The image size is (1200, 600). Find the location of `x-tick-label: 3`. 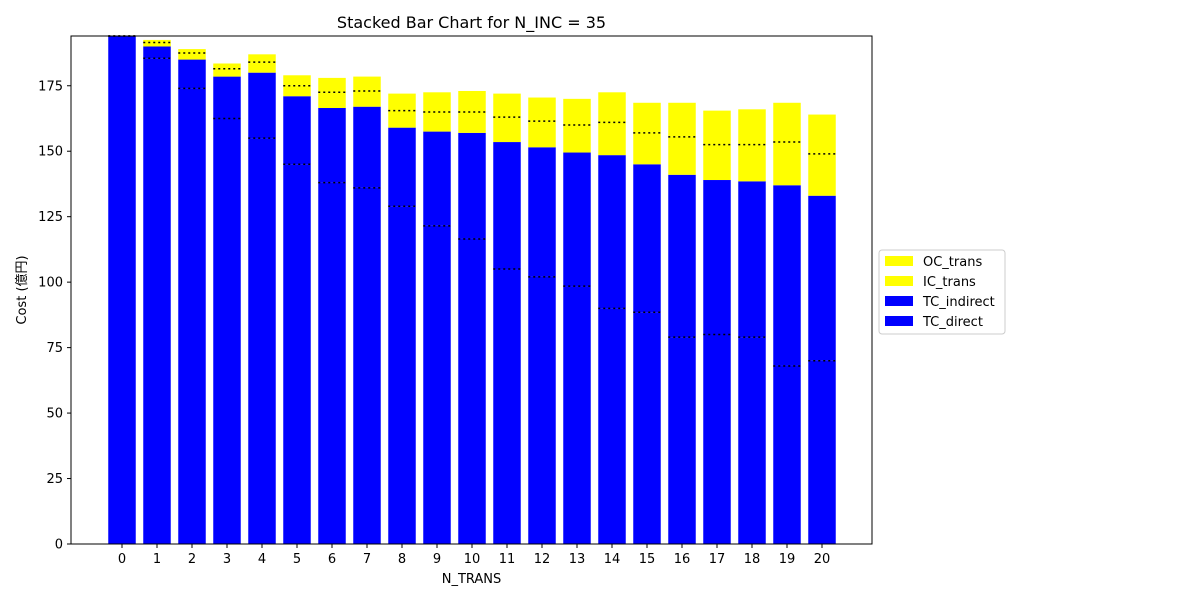

x-tick-label: 3 is located at coordinates (227, 559).